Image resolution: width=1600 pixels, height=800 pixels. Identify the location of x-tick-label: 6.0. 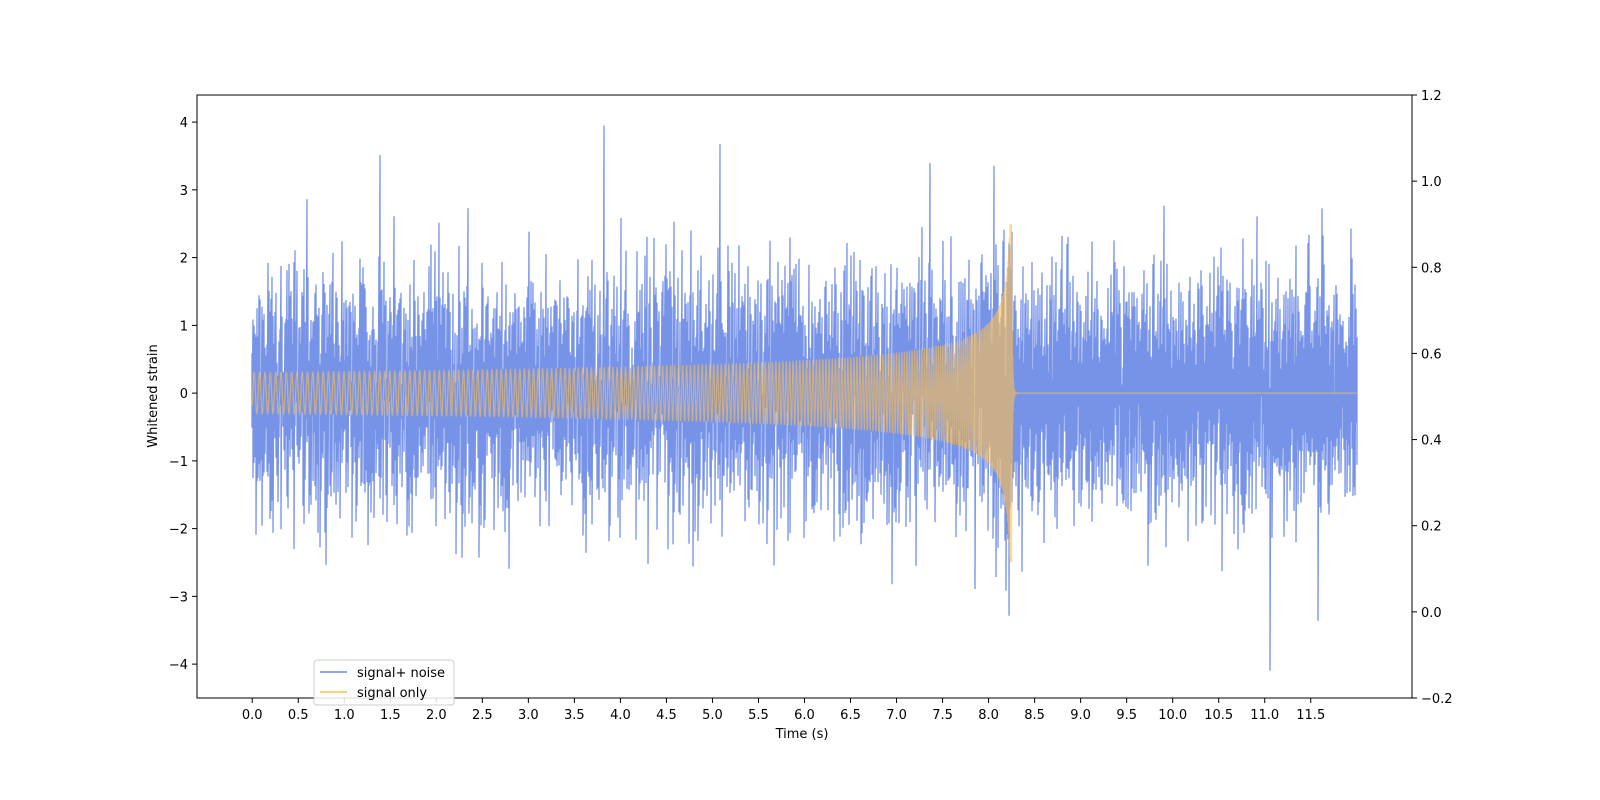
(804, 715).